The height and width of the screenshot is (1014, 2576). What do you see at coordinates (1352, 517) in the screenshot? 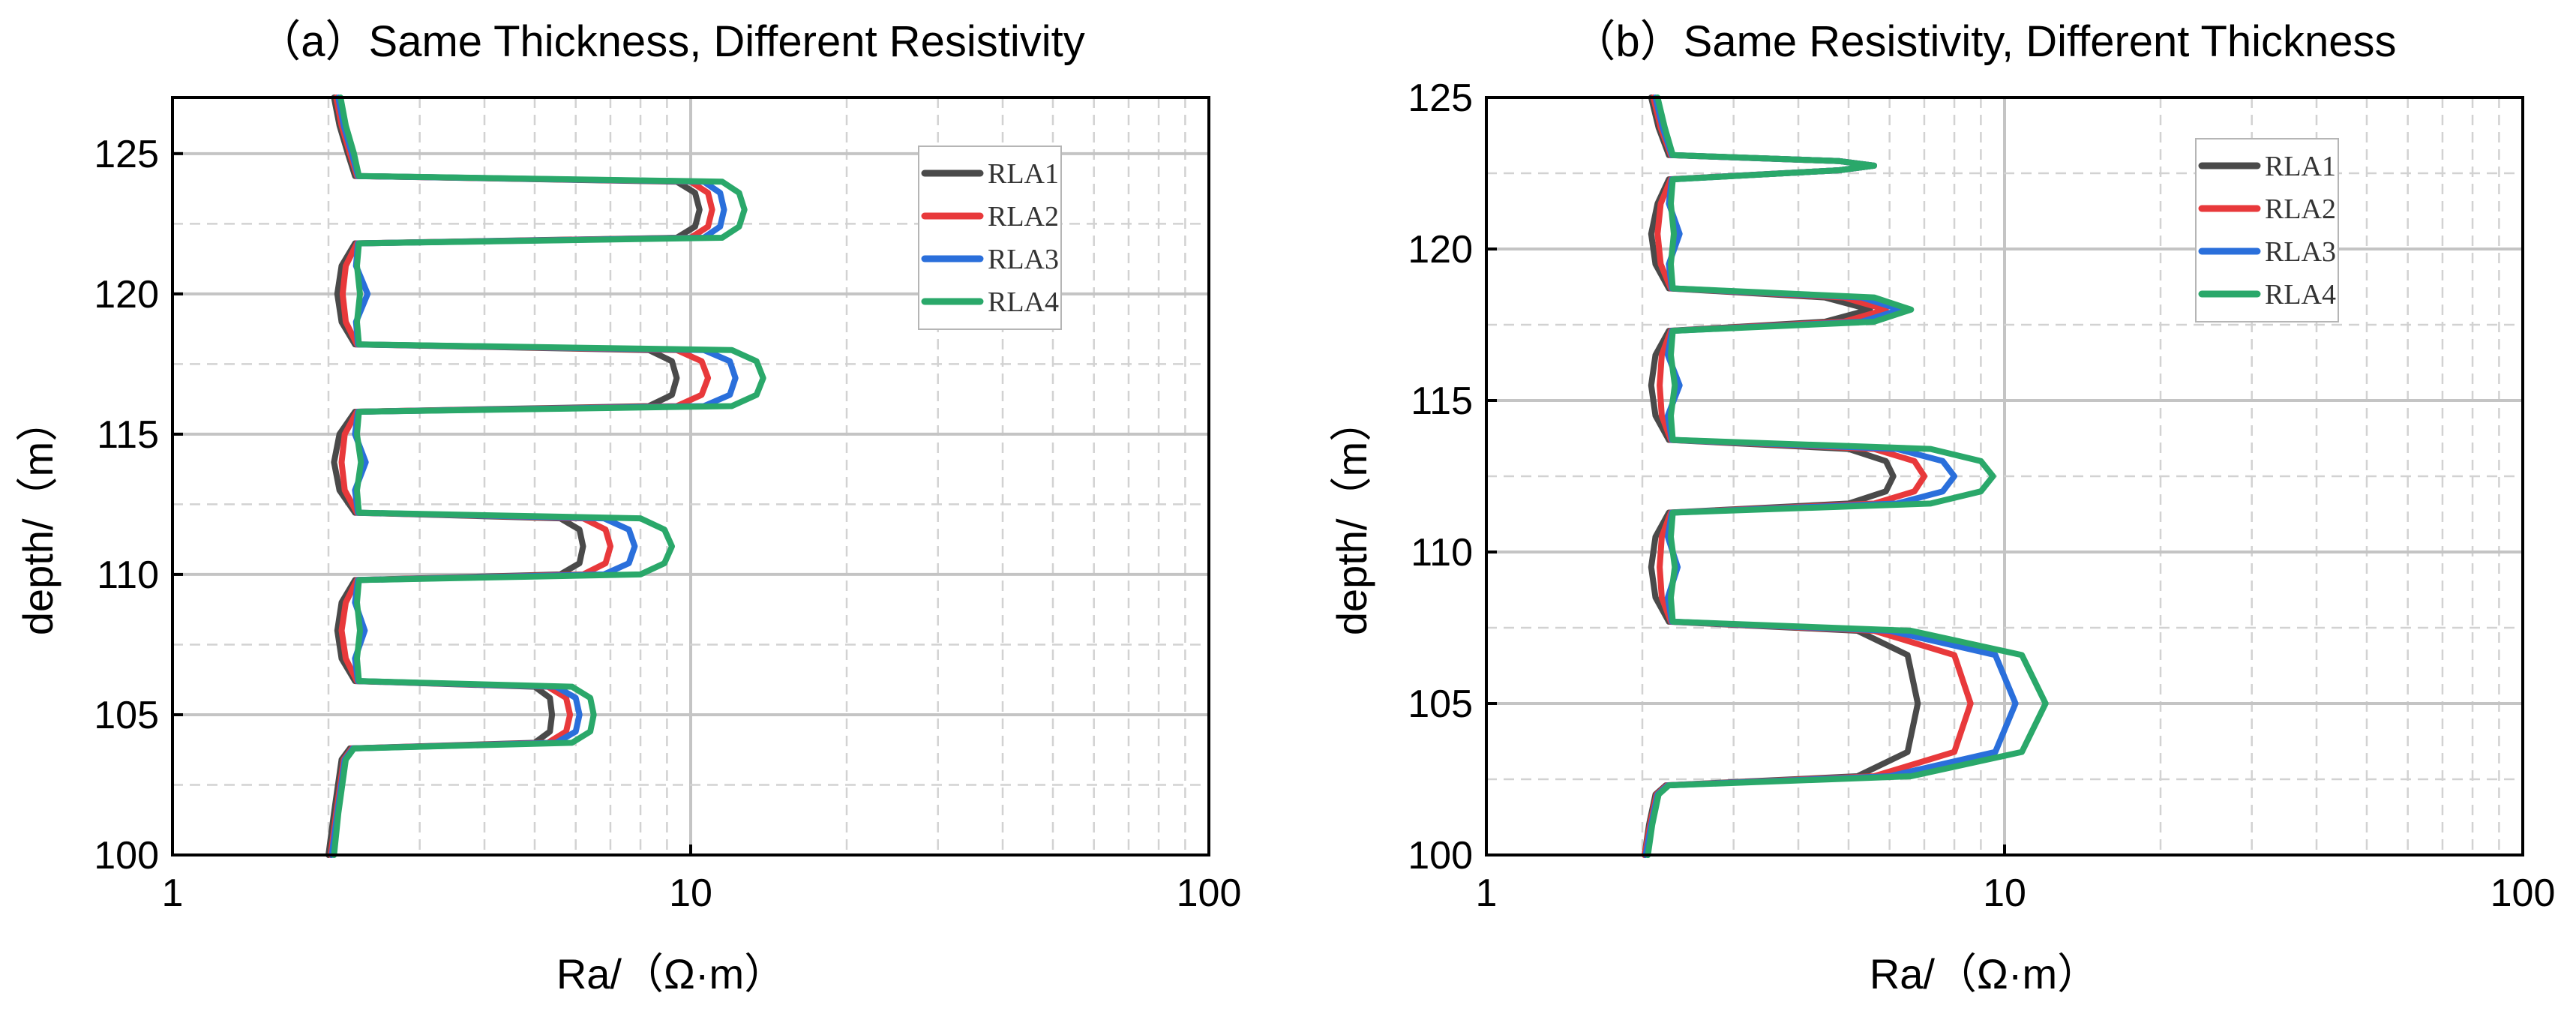
I see `panel-b-y-axis-label: depth/（m）` at bounding box center [1352, 517].